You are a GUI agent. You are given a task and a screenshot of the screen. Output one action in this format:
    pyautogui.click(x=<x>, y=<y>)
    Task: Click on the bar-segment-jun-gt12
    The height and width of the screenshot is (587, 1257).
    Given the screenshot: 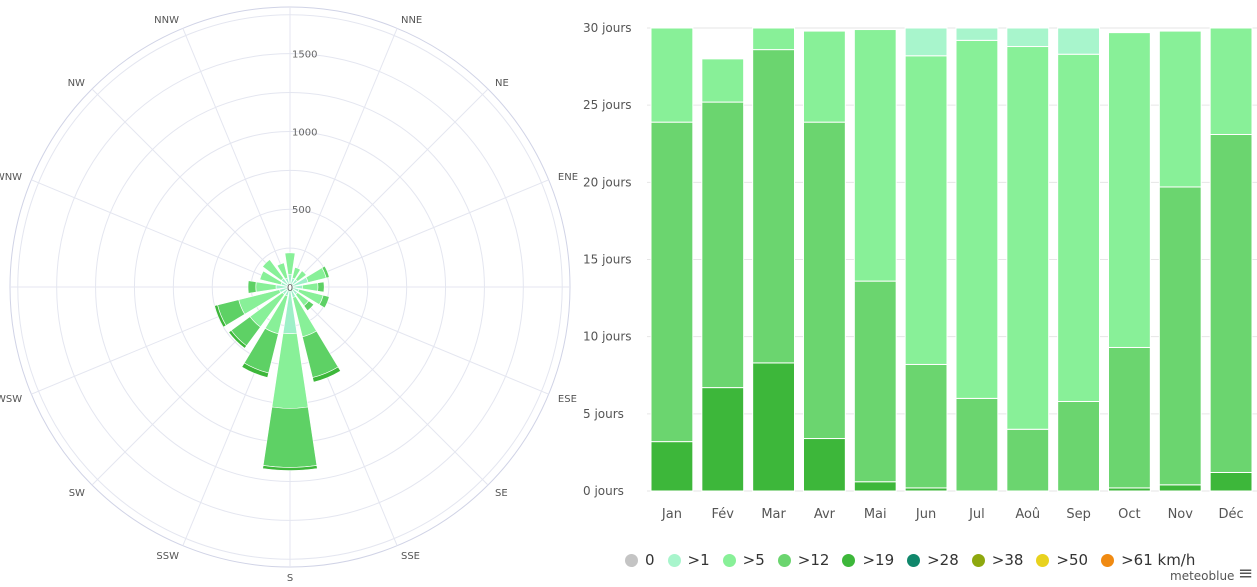 What is the action you would take?
    pyautogui.click(x=926, y=426)
    